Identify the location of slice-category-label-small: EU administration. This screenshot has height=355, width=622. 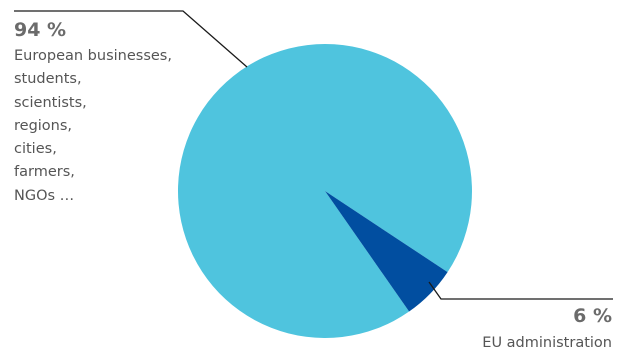
(547, 343).